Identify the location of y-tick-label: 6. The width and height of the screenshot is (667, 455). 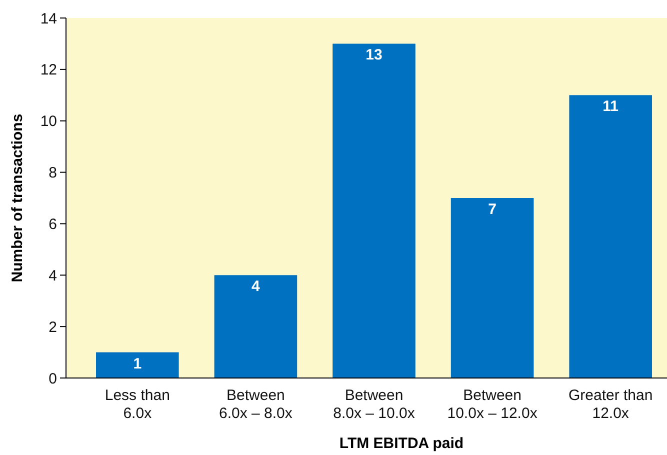
(52, 224).